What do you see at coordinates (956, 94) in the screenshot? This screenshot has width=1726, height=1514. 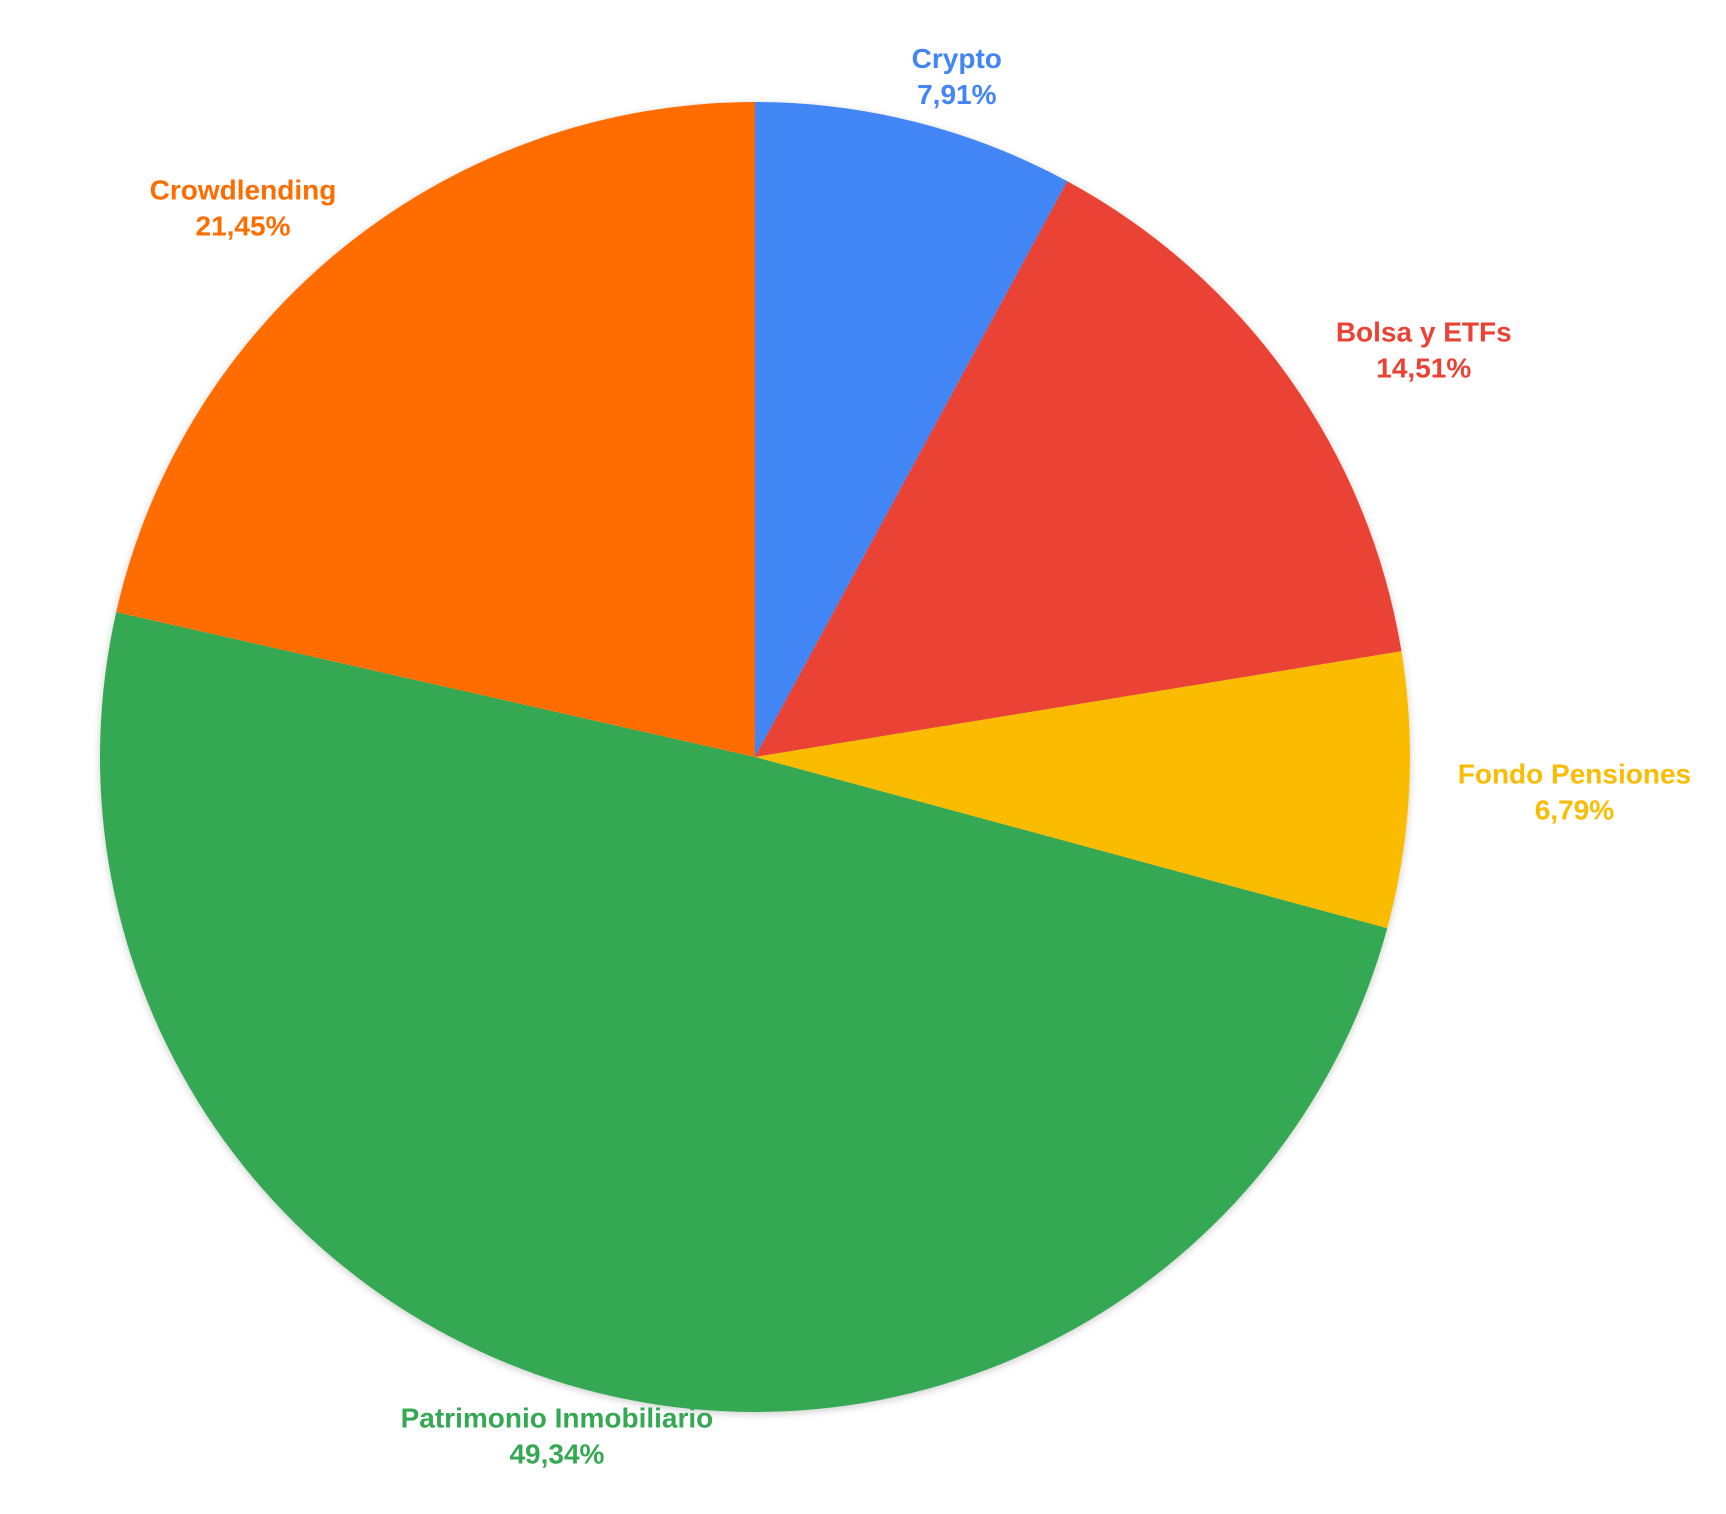 I see `slice-value-label: 7,91%` at bounding box center [956, 94].